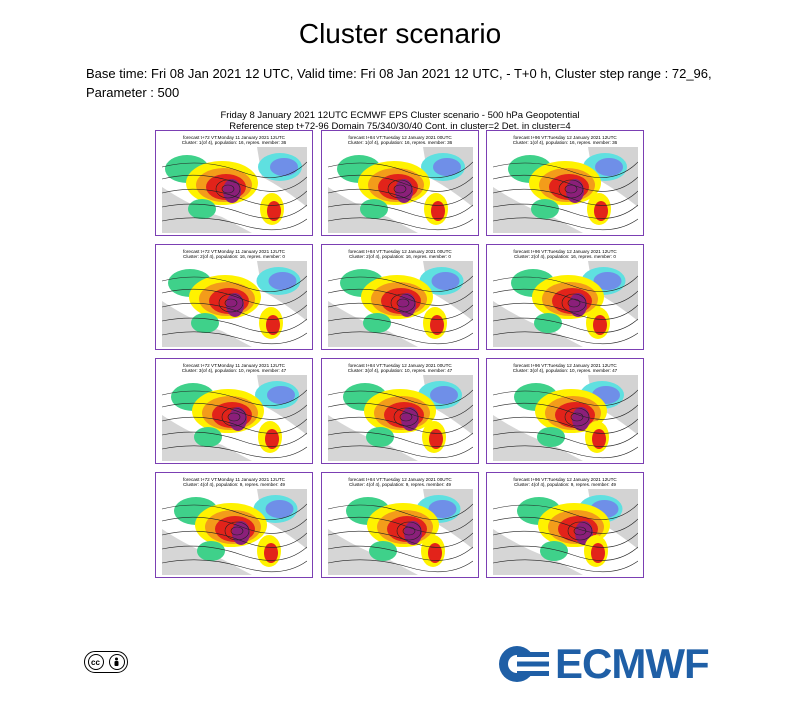  I want to click on page-title: Cluster scenario, so click(400, 33).